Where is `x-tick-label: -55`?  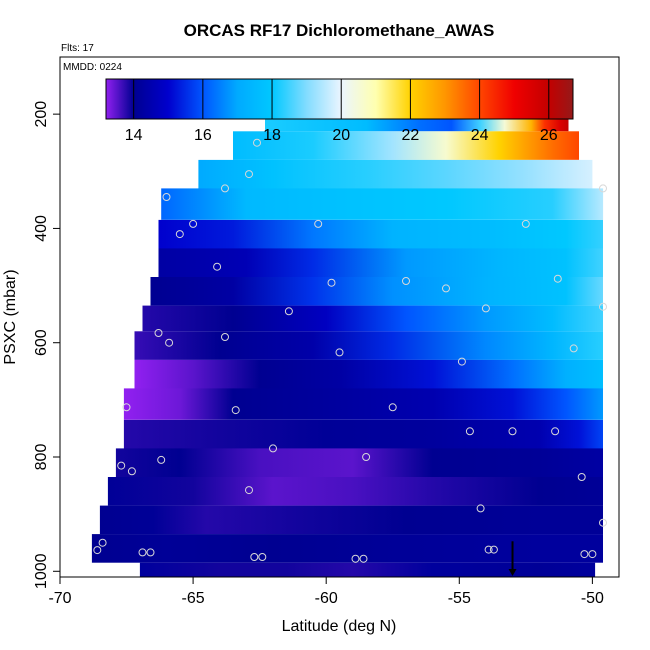
x-tick-label: -55 is located at coordinates (459, 598).